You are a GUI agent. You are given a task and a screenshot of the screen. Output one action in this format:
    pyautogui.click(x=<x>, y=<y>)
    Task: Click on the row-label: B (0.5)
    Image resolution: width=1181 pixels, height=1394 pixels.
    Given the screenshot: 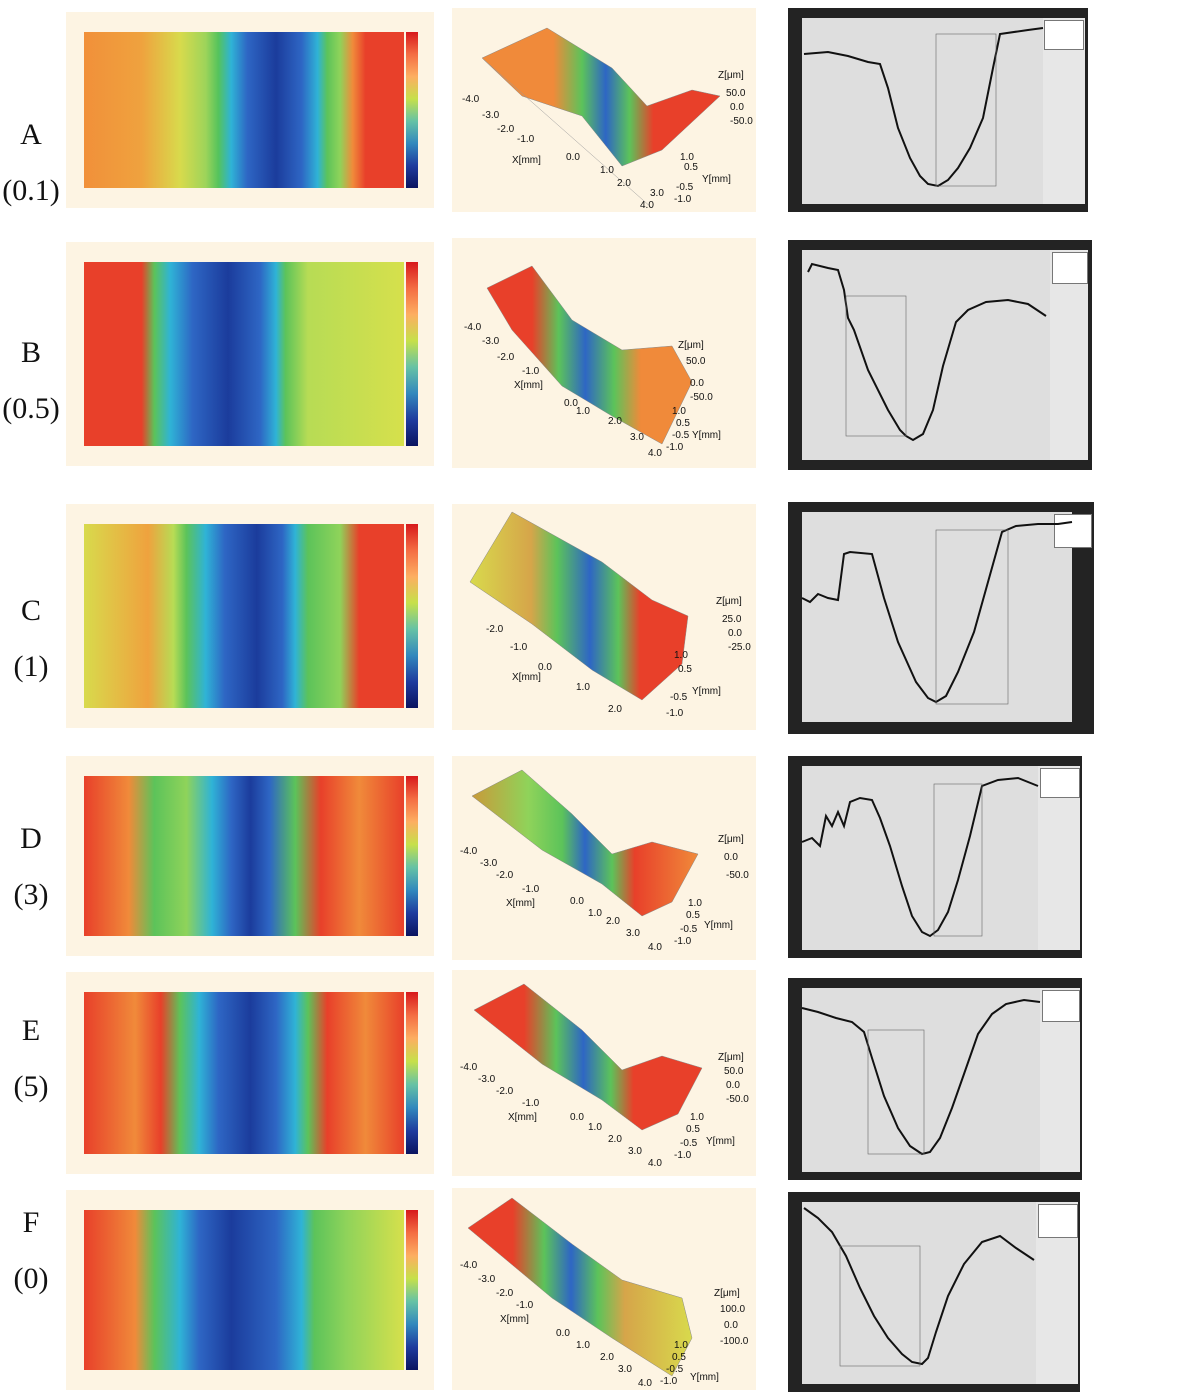 What is the action you would take?
    pyautogui.click(x=31, y=381)
    